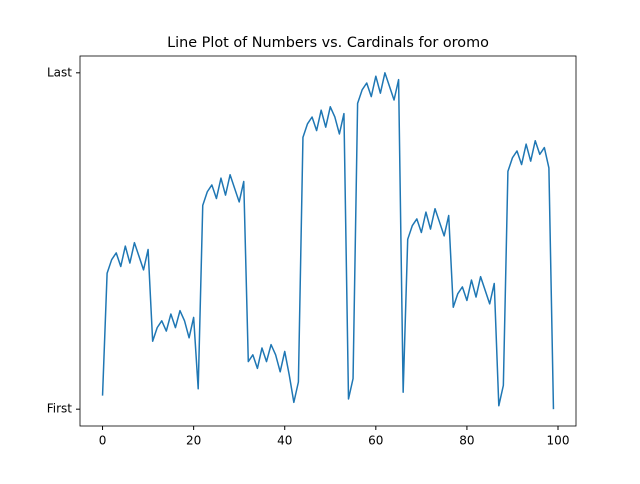 This screenshot has height=484, width=640. What do you see at coordinates (375, 441) in the screenshot?
I see `x-tick-label: 60` at bounding box center [375, 441].